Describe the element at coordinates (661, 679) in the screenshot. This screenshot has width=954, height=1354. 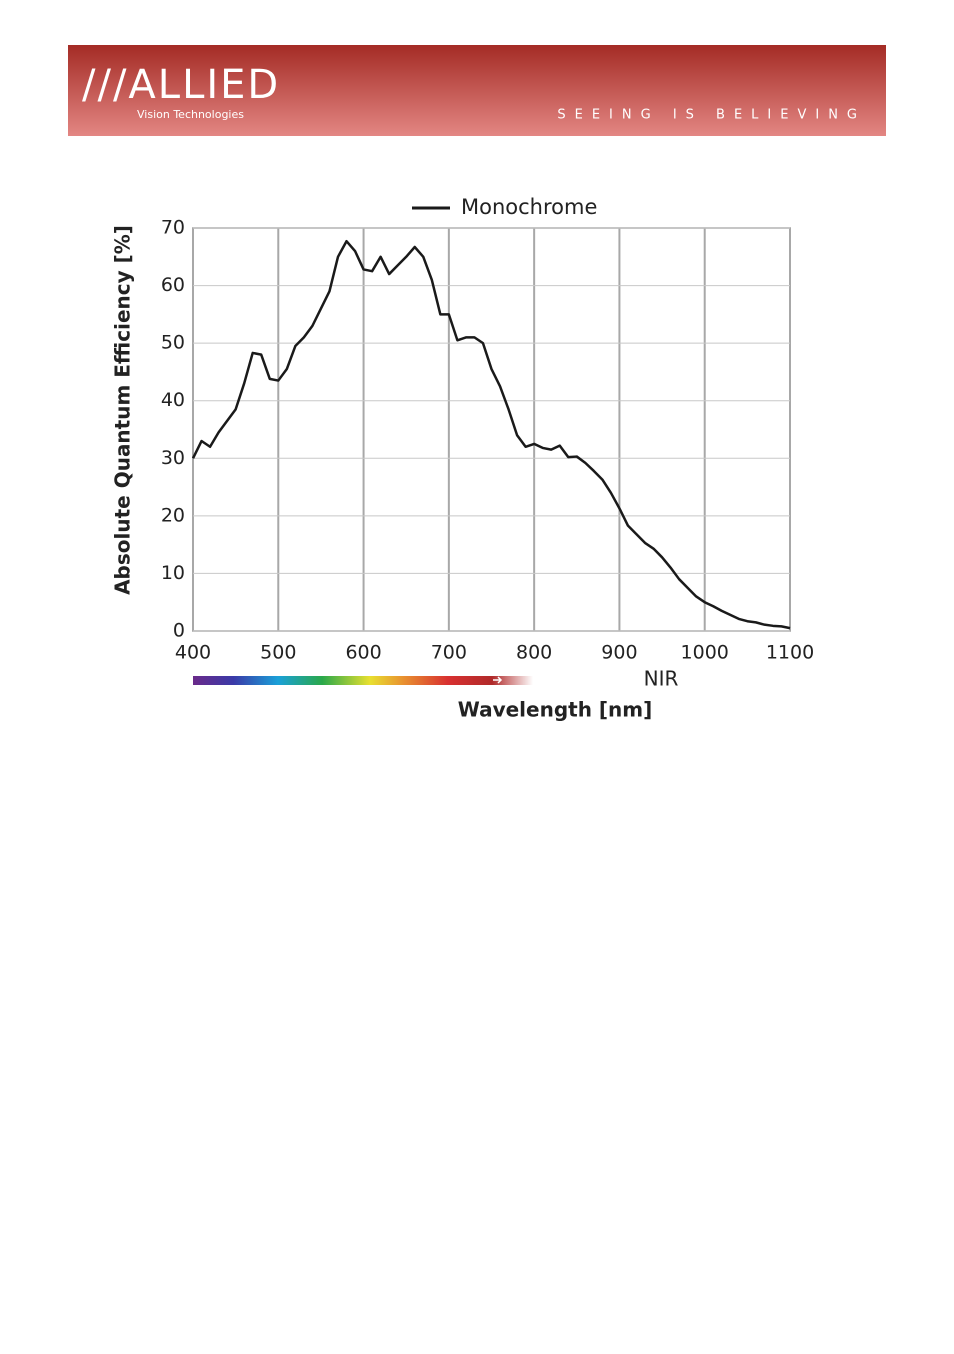
I see `nir-label: NIR` at that location.